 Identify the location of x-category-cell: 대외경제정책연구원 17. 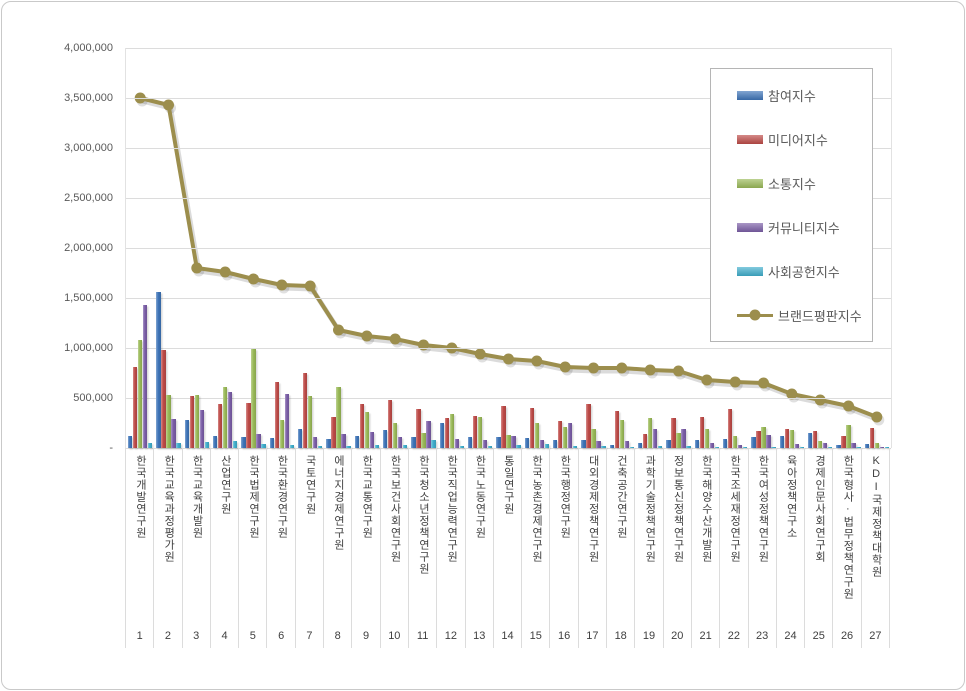
(591, 548).